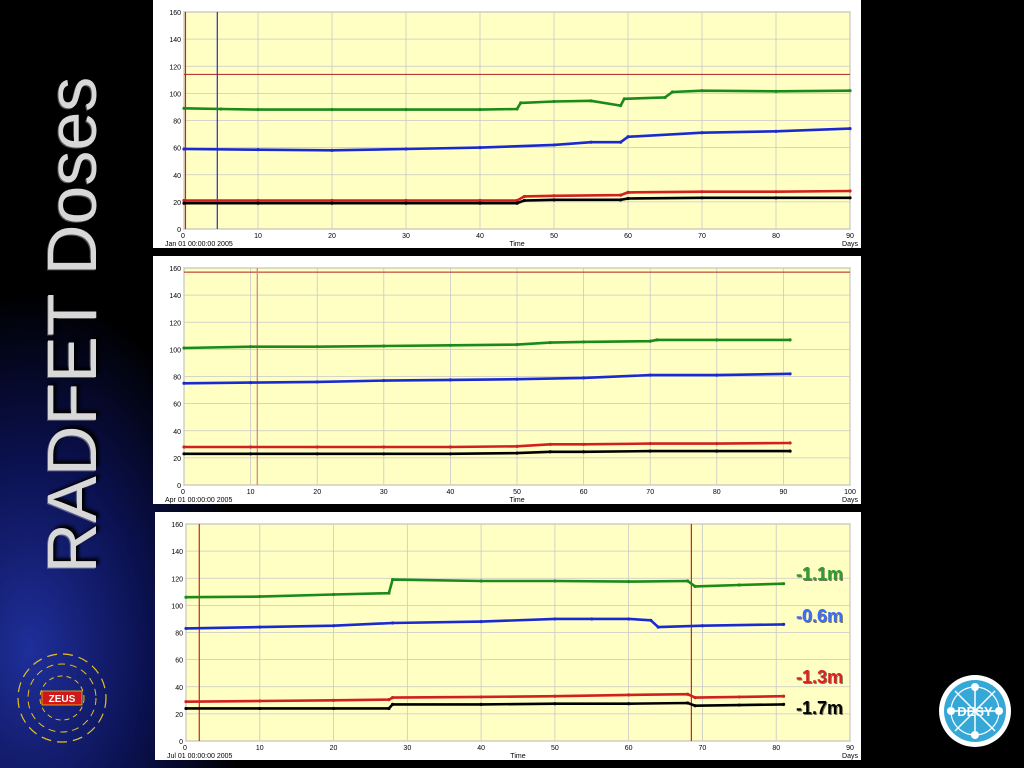 The width and height of the screenshot is (1024, 768). I want to click on dose-label-1-3m: -1.3m, so click(820, 677).